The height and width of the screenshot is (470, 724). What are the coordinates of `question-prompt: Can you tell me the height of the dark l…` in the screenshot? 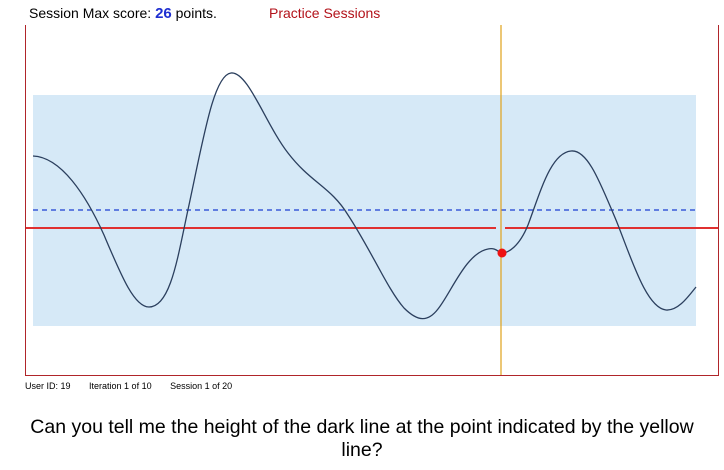 It's located at (362, 439).